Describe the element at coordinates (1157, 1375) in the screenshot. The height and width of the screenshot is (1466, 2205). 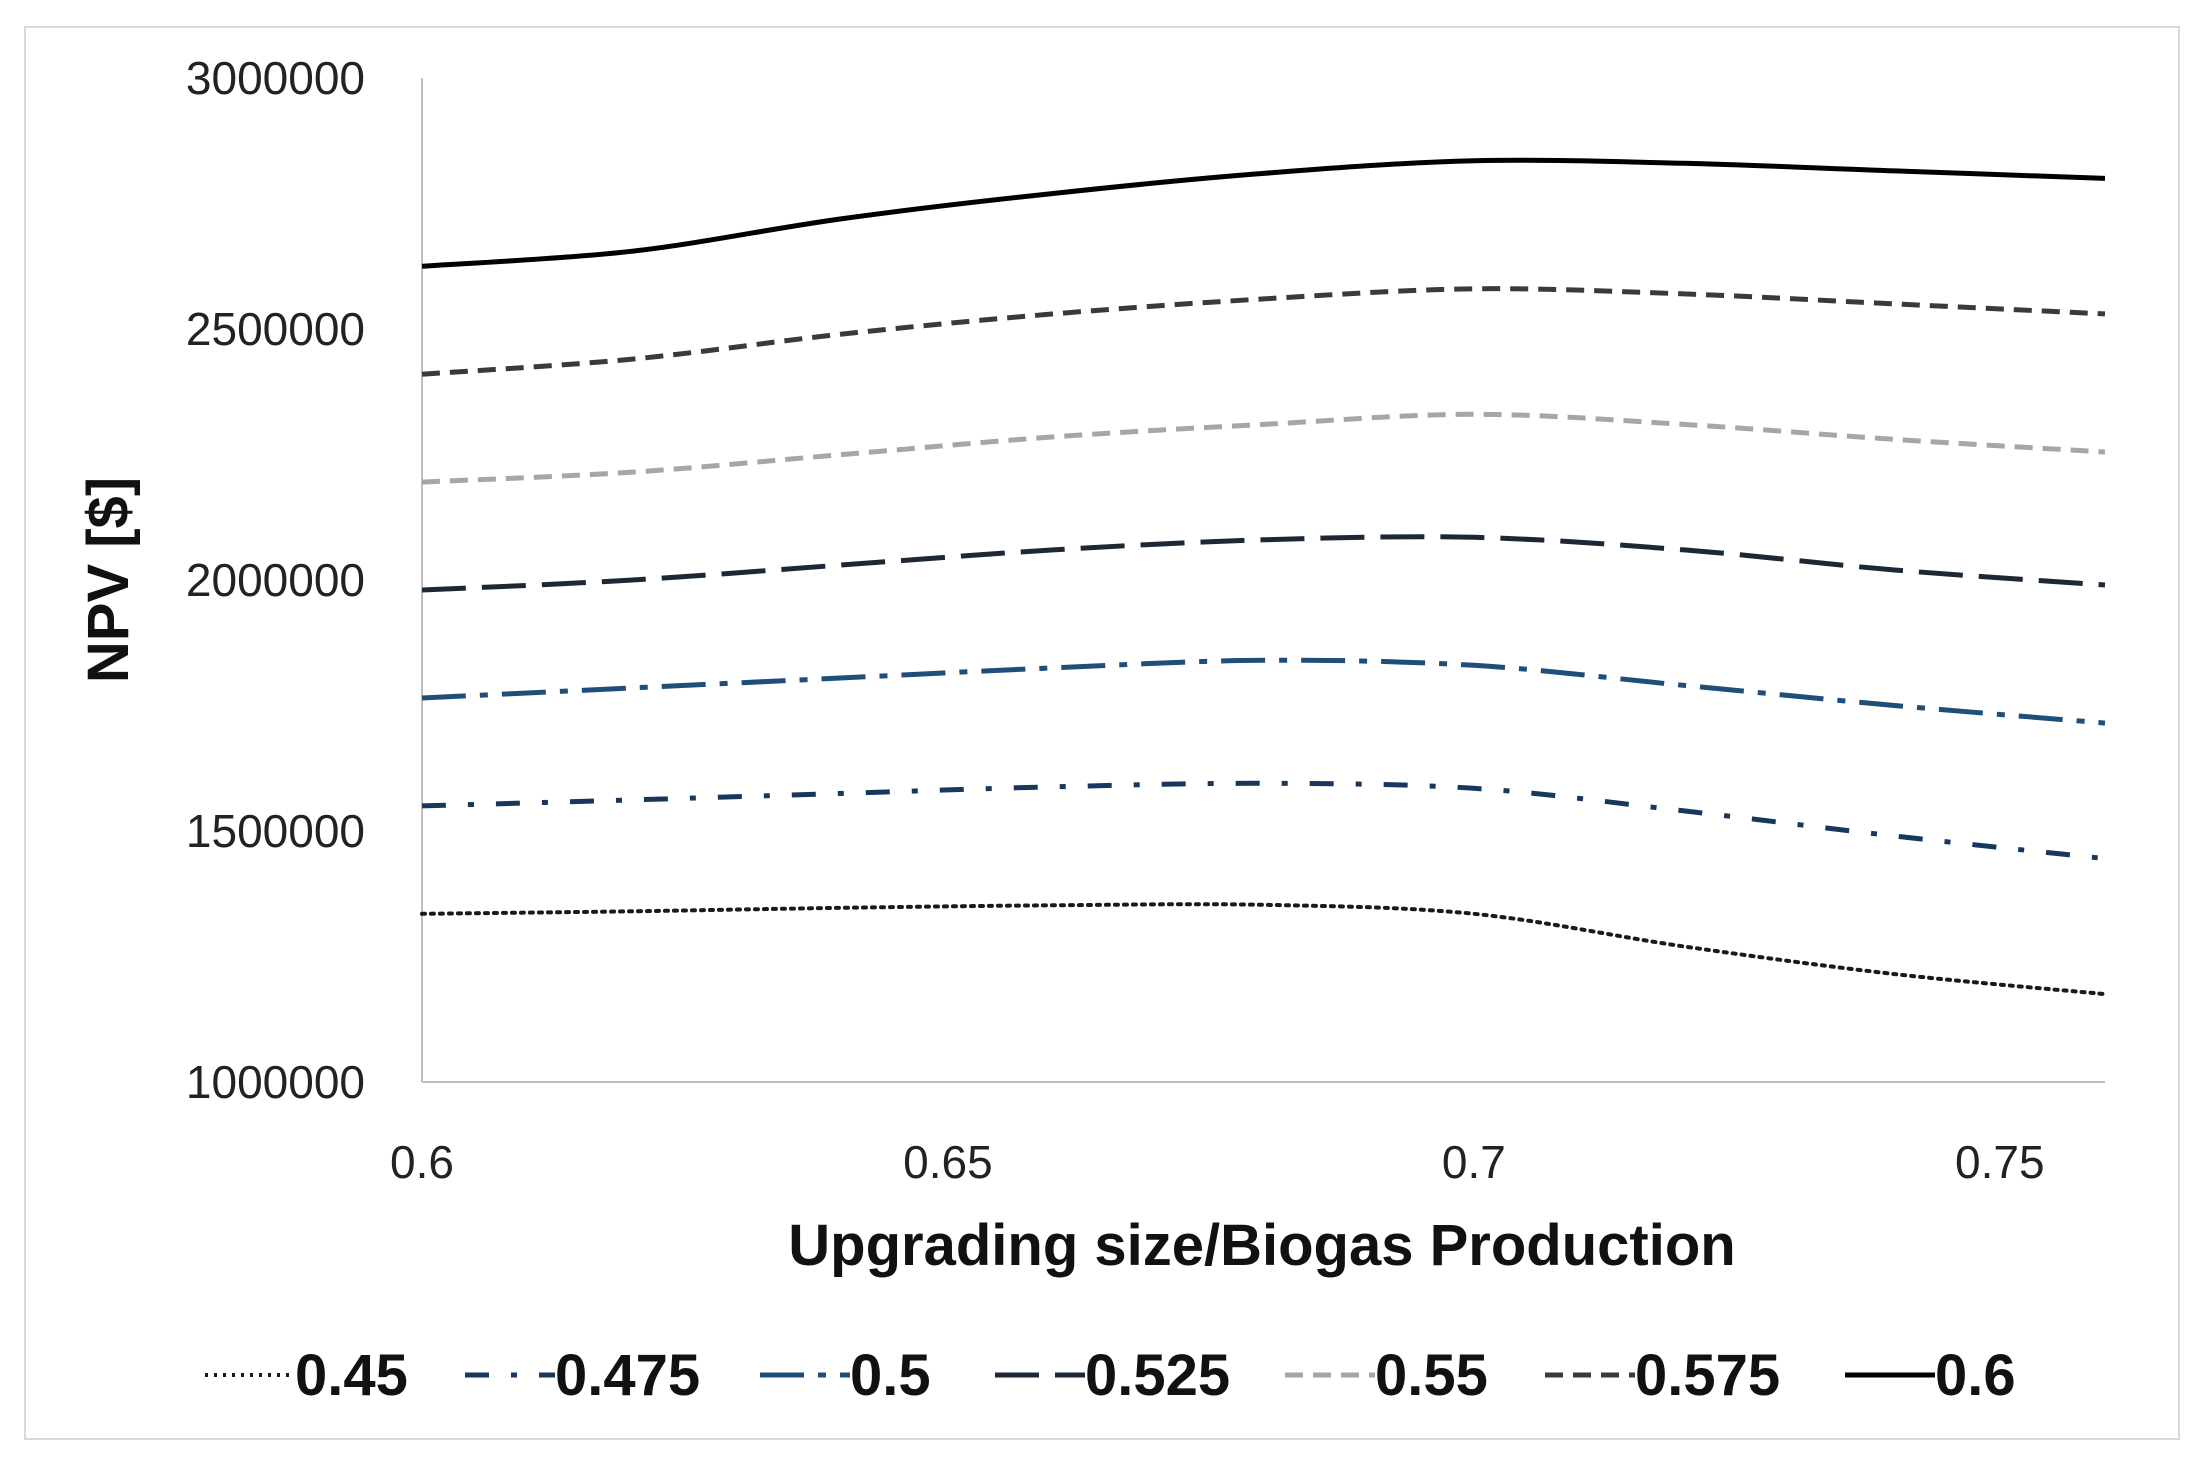
I see `legend-label-0-525: 0.525` at that location.